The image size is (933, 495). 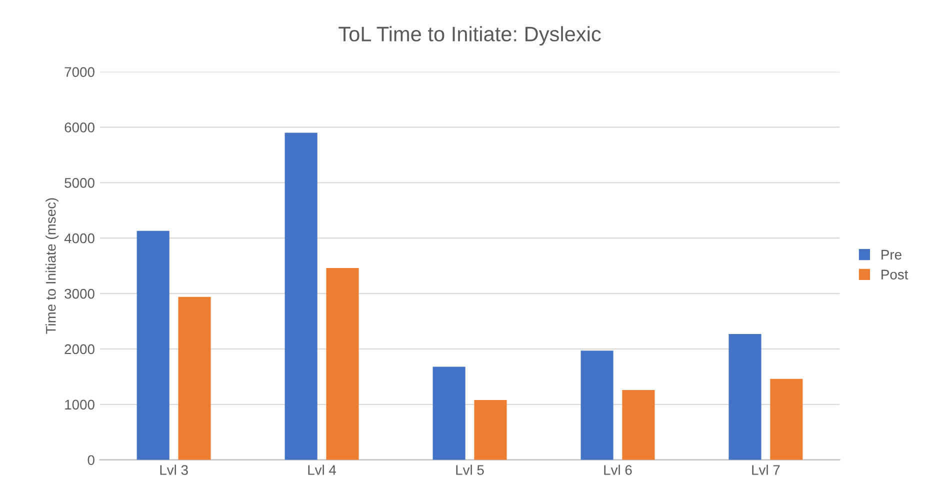 What do you see at coordinates (469, 36) in the screenshot?
I see `chart-title: ToL Time to Initiate: Dyslexic` at bounding box center [469, 36].